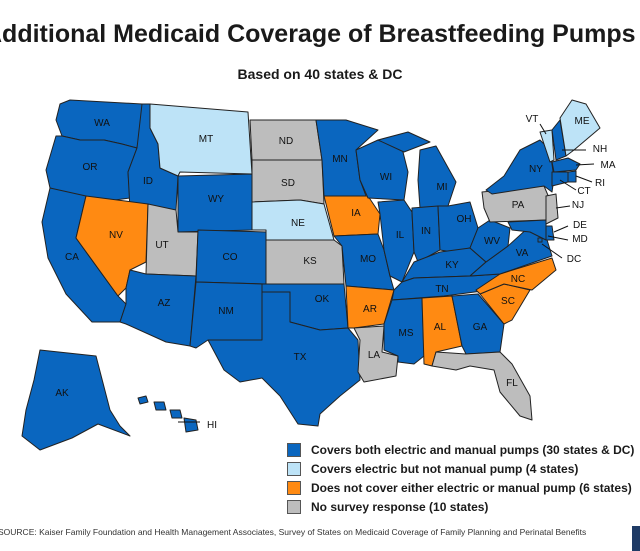 The height and width of the screenshot is (551, 640). I want to click on state-label-hi: HI, so click(212, 425).